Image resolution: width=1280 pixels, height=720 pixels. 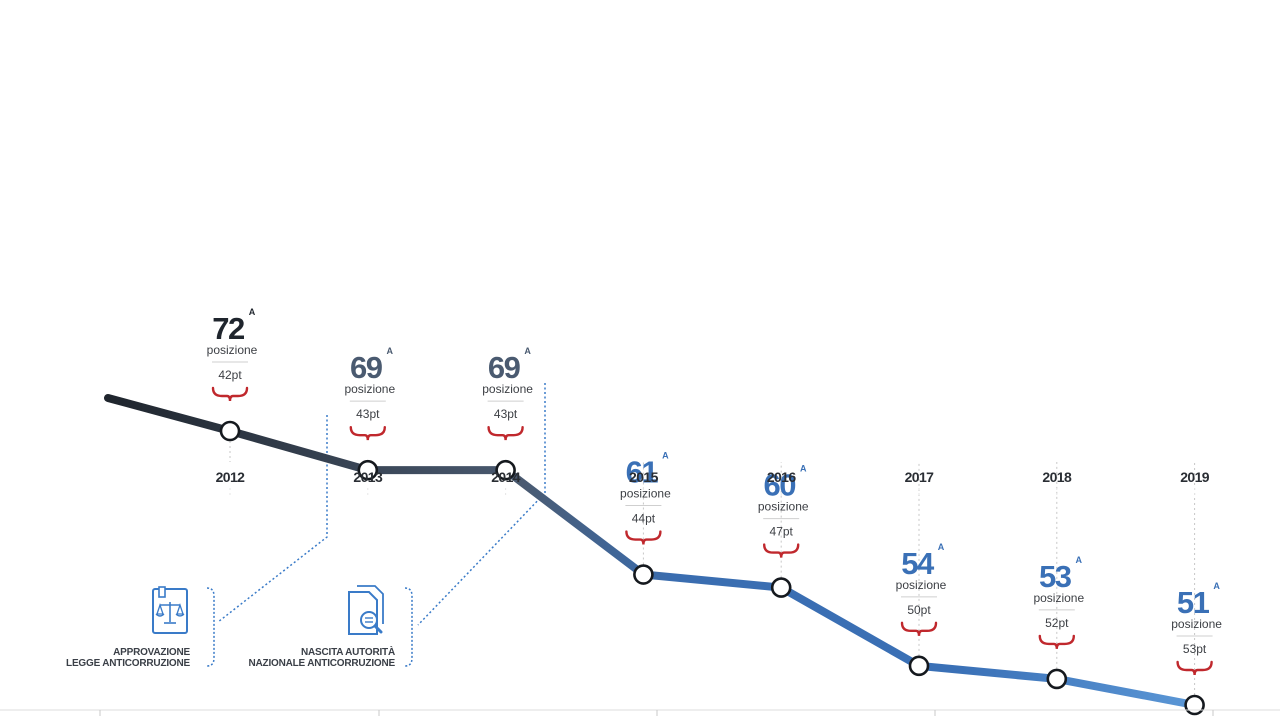 I want to click on bracket-2019, so click(x=1194, y=668).